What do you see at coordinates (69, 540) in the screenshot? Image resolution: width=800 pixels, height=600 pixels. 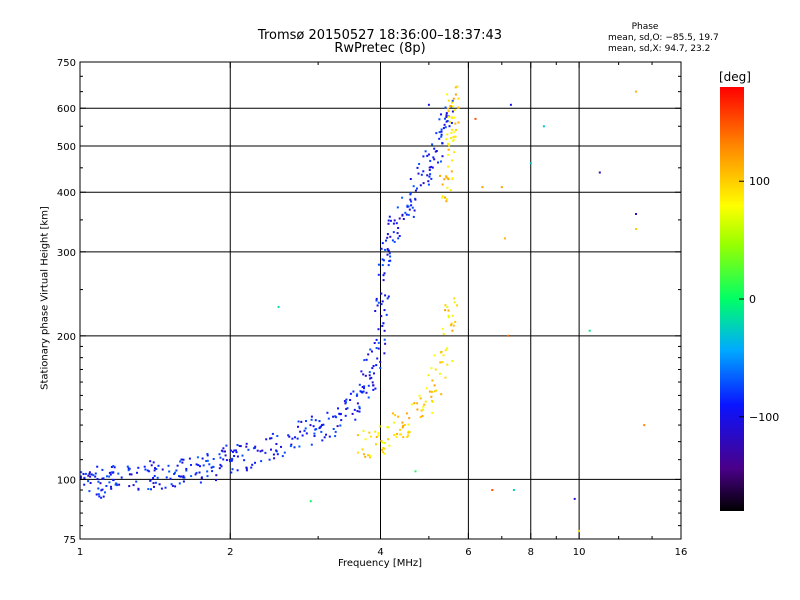 I see `y-tick-label: 75` at bounding box center [69, 540].